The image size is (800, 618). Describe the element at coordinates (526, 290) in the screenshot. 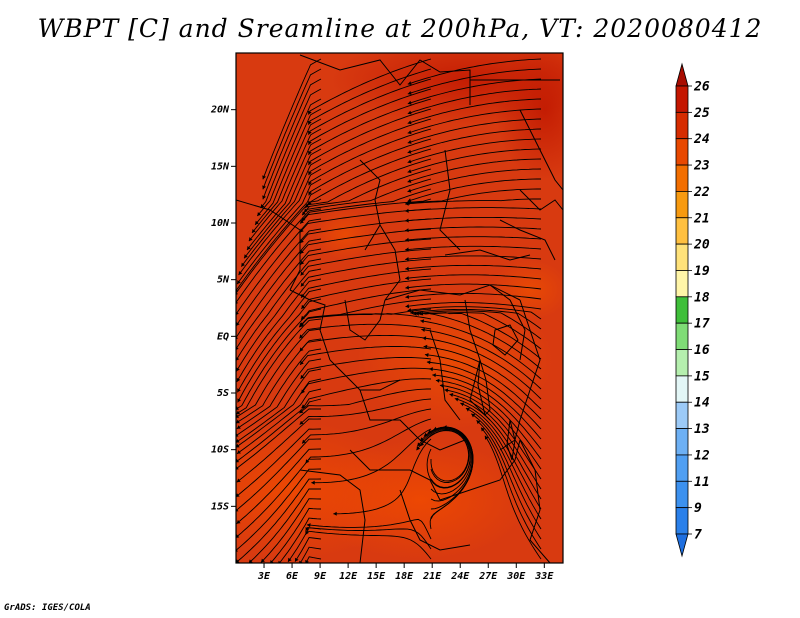

I see `cool-region-east` at that location.